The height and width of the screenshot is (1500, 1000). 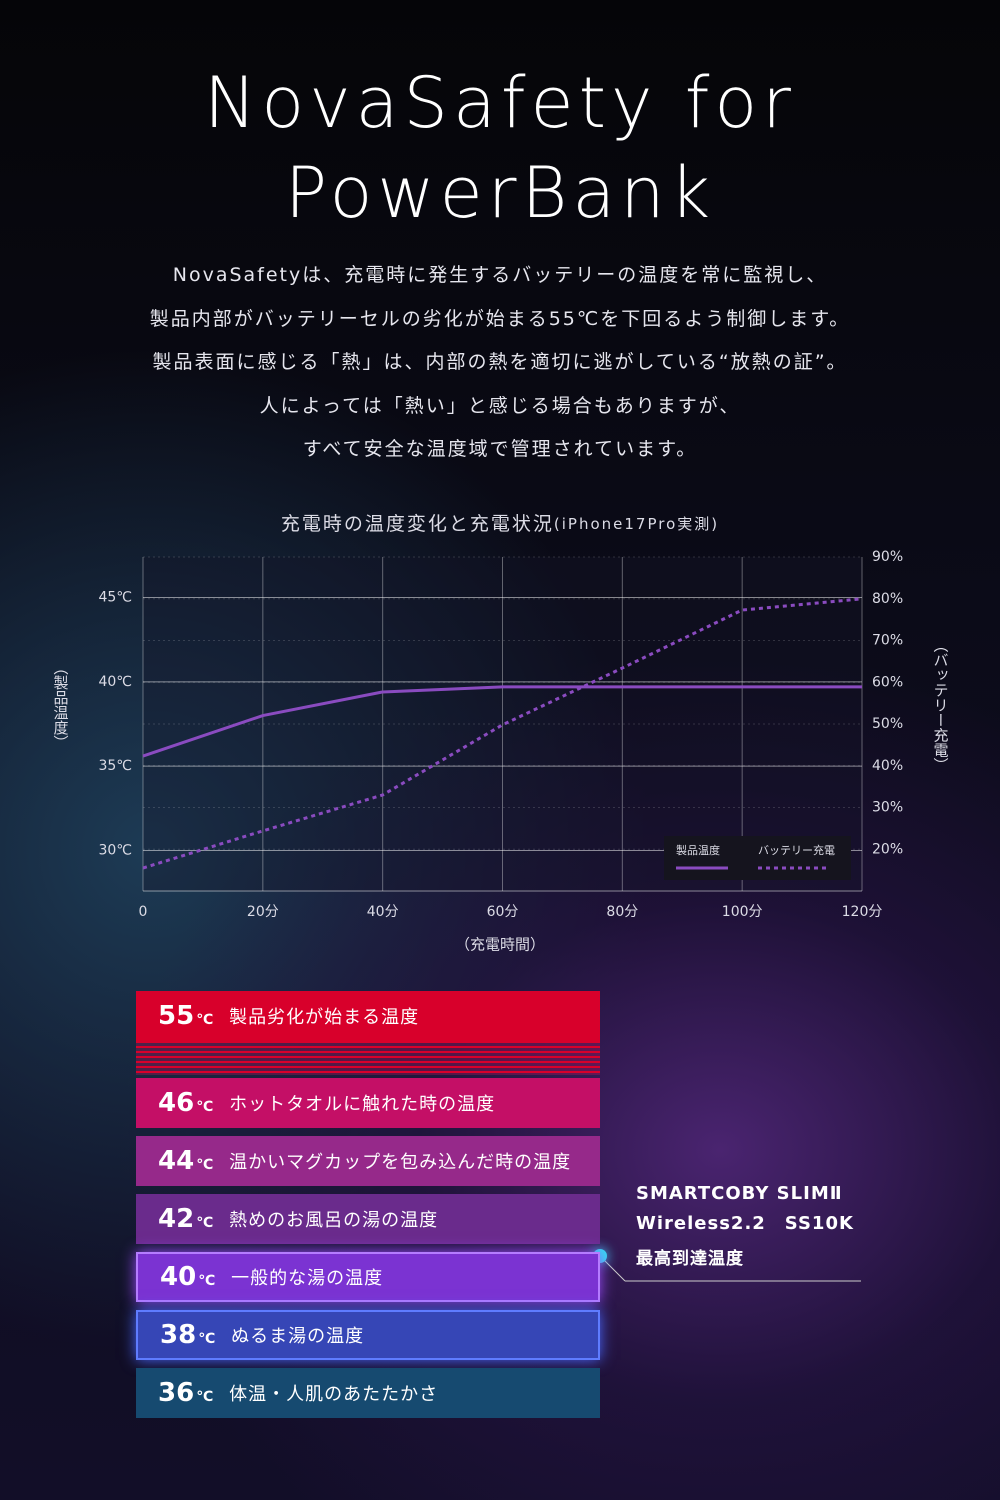 I want to click on temp-item: 42 ℃ 熱めのお風呂の湯の温度, so click(x=368, y=1219).